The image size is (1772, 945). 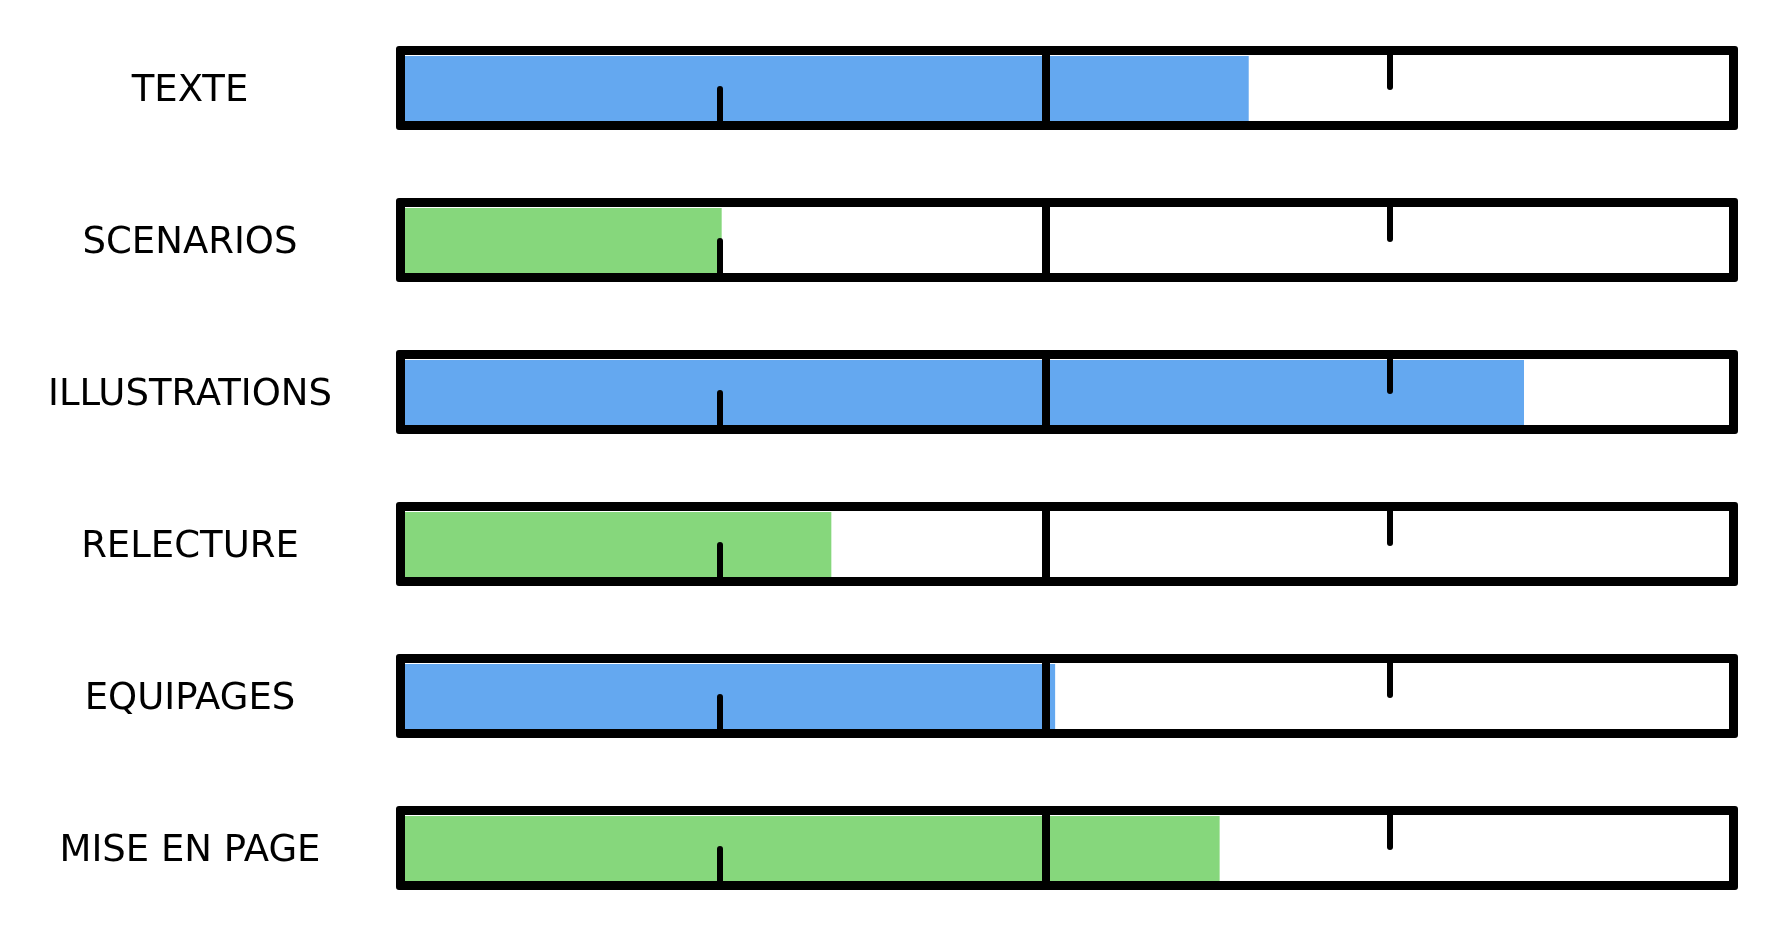 I want to click on y-tick-label: TEXTE, so click(x=189, y=88).